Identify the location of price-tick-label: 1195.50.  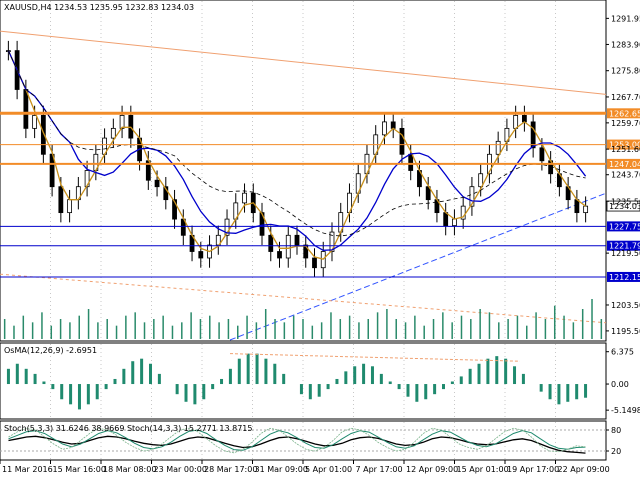
(625, 331).